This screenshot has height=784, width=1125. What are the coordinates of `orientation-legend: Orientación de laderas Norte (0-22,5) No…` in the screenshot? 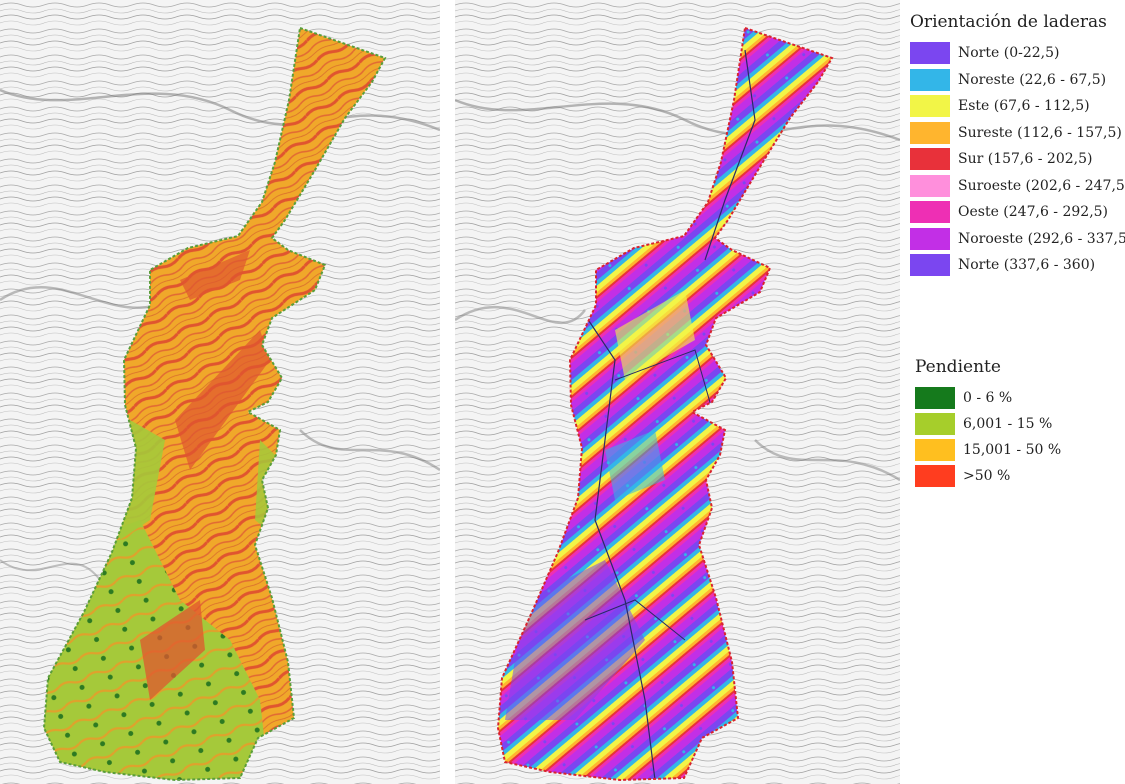 It's located at (1017, 145).